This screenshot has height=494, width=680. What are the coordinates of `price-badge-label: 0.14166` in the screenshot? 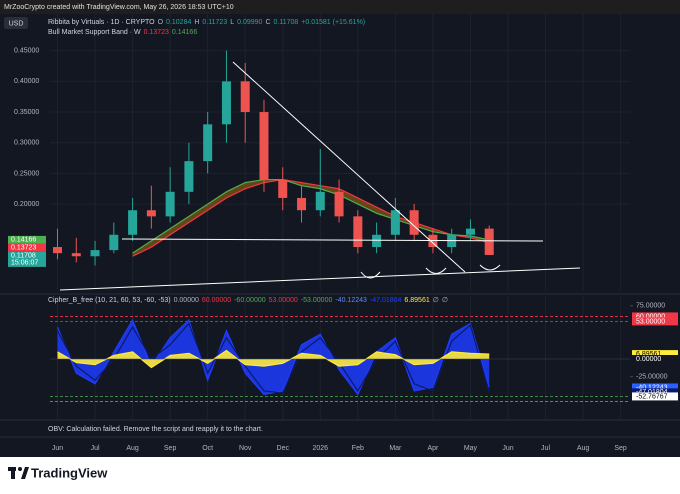 It's located at (23, 240).